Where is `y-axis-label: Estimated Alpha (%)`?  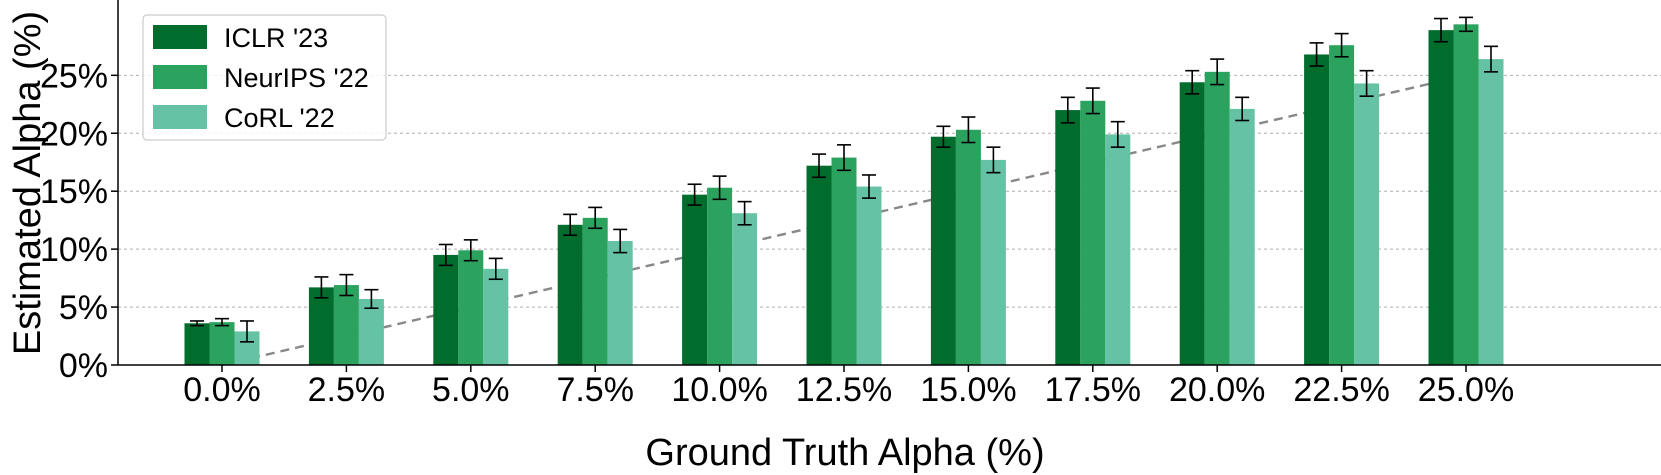
y-axis-label: Estimated Alpha (%) is located at coordinates (28, 183).